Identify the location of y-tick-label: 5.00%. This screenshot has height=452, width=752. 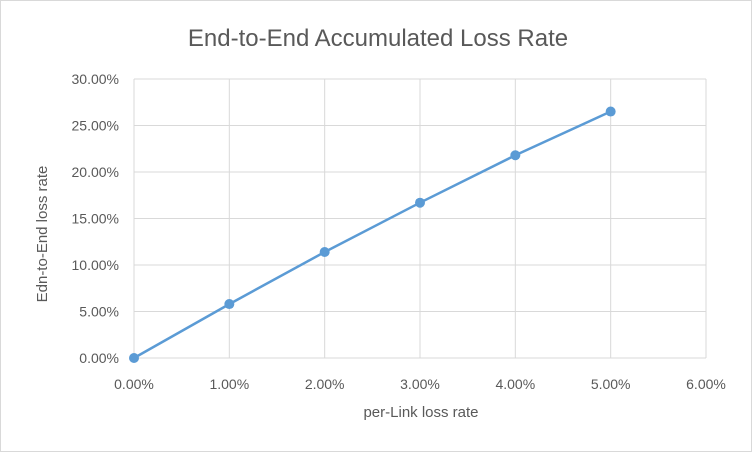
(99, 312).